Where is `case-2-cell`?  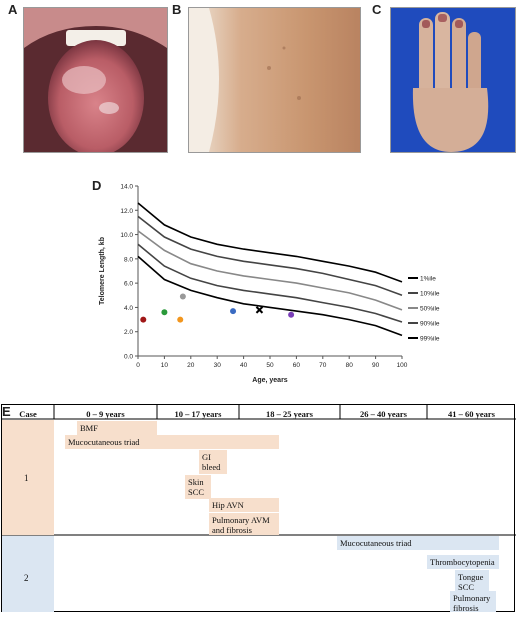 case-2-cell is located at coordinates (28, 574).